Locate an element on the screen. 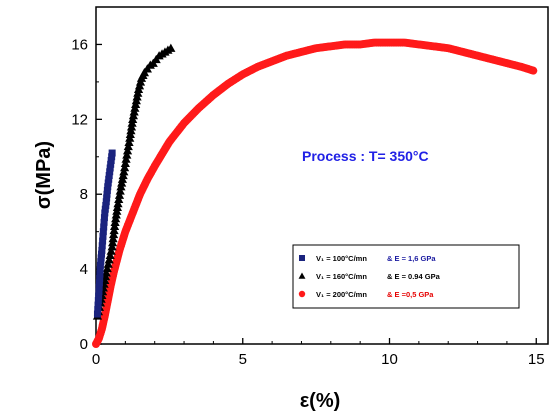  legend-label: V₁ = 100°C/mn is located at coordinates (341, 258).